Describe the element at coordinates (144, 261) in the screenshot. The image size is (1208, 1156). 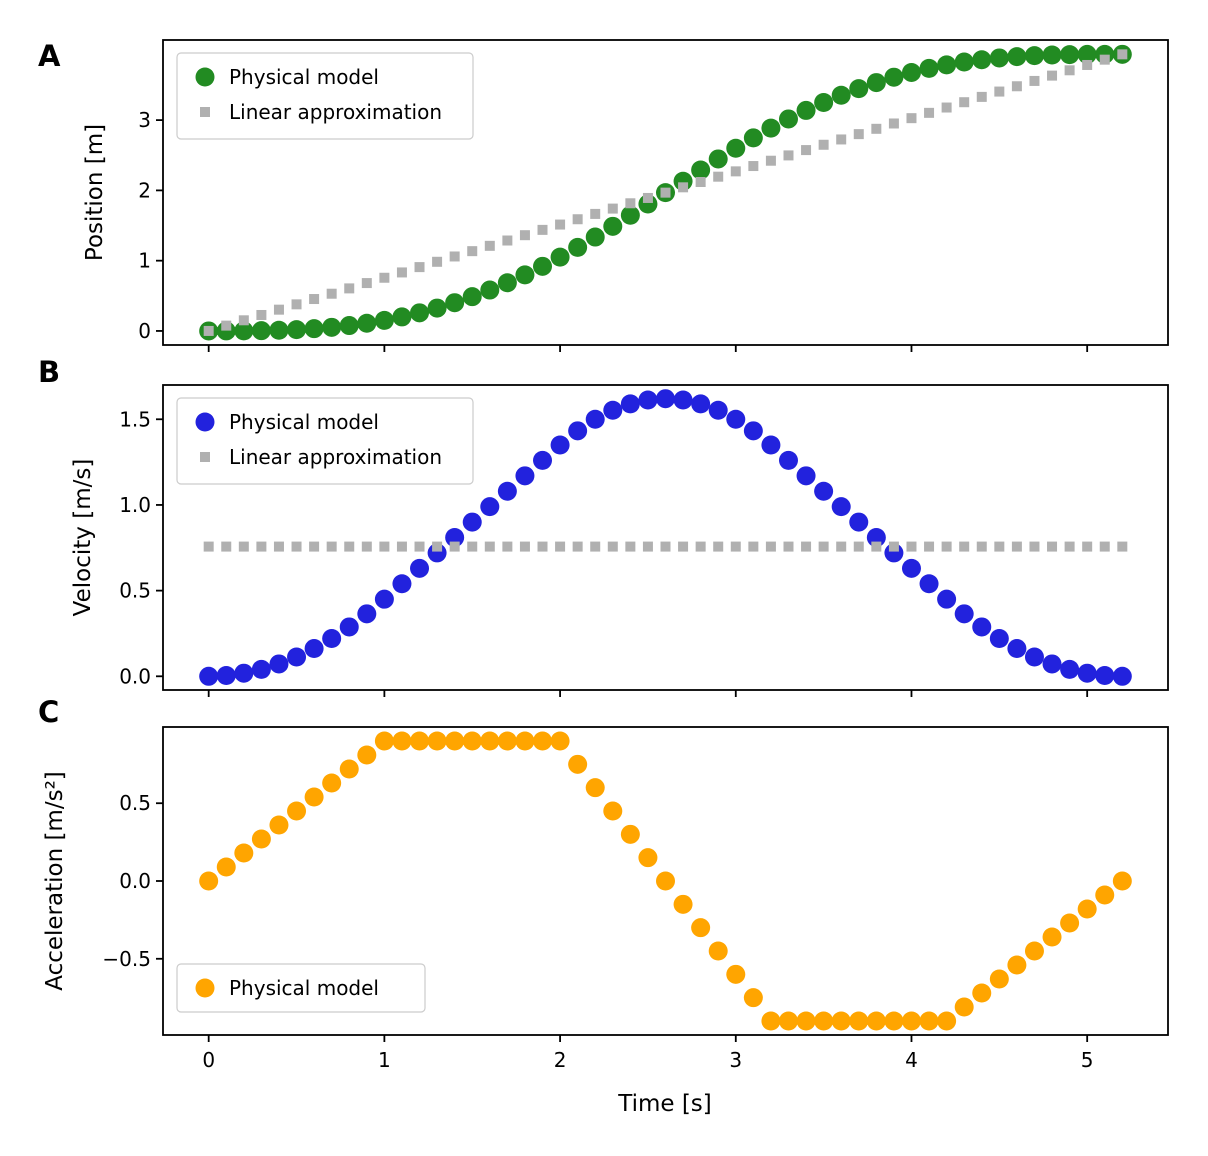
I see `y-tick-label: 1` at that location.